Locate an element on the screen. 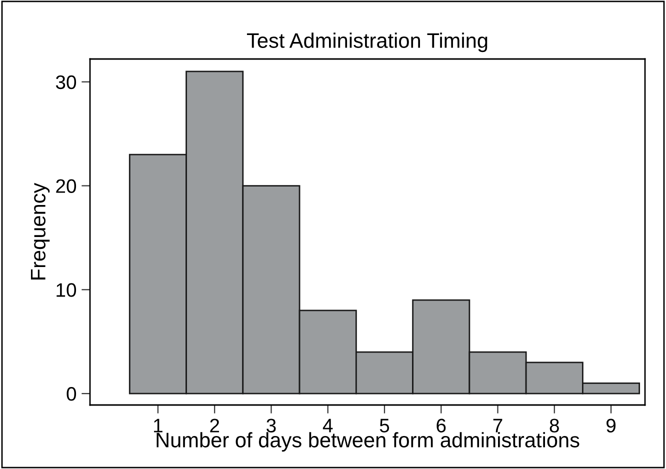  x-tick-label: 5 is located at coordinates (385, 425).